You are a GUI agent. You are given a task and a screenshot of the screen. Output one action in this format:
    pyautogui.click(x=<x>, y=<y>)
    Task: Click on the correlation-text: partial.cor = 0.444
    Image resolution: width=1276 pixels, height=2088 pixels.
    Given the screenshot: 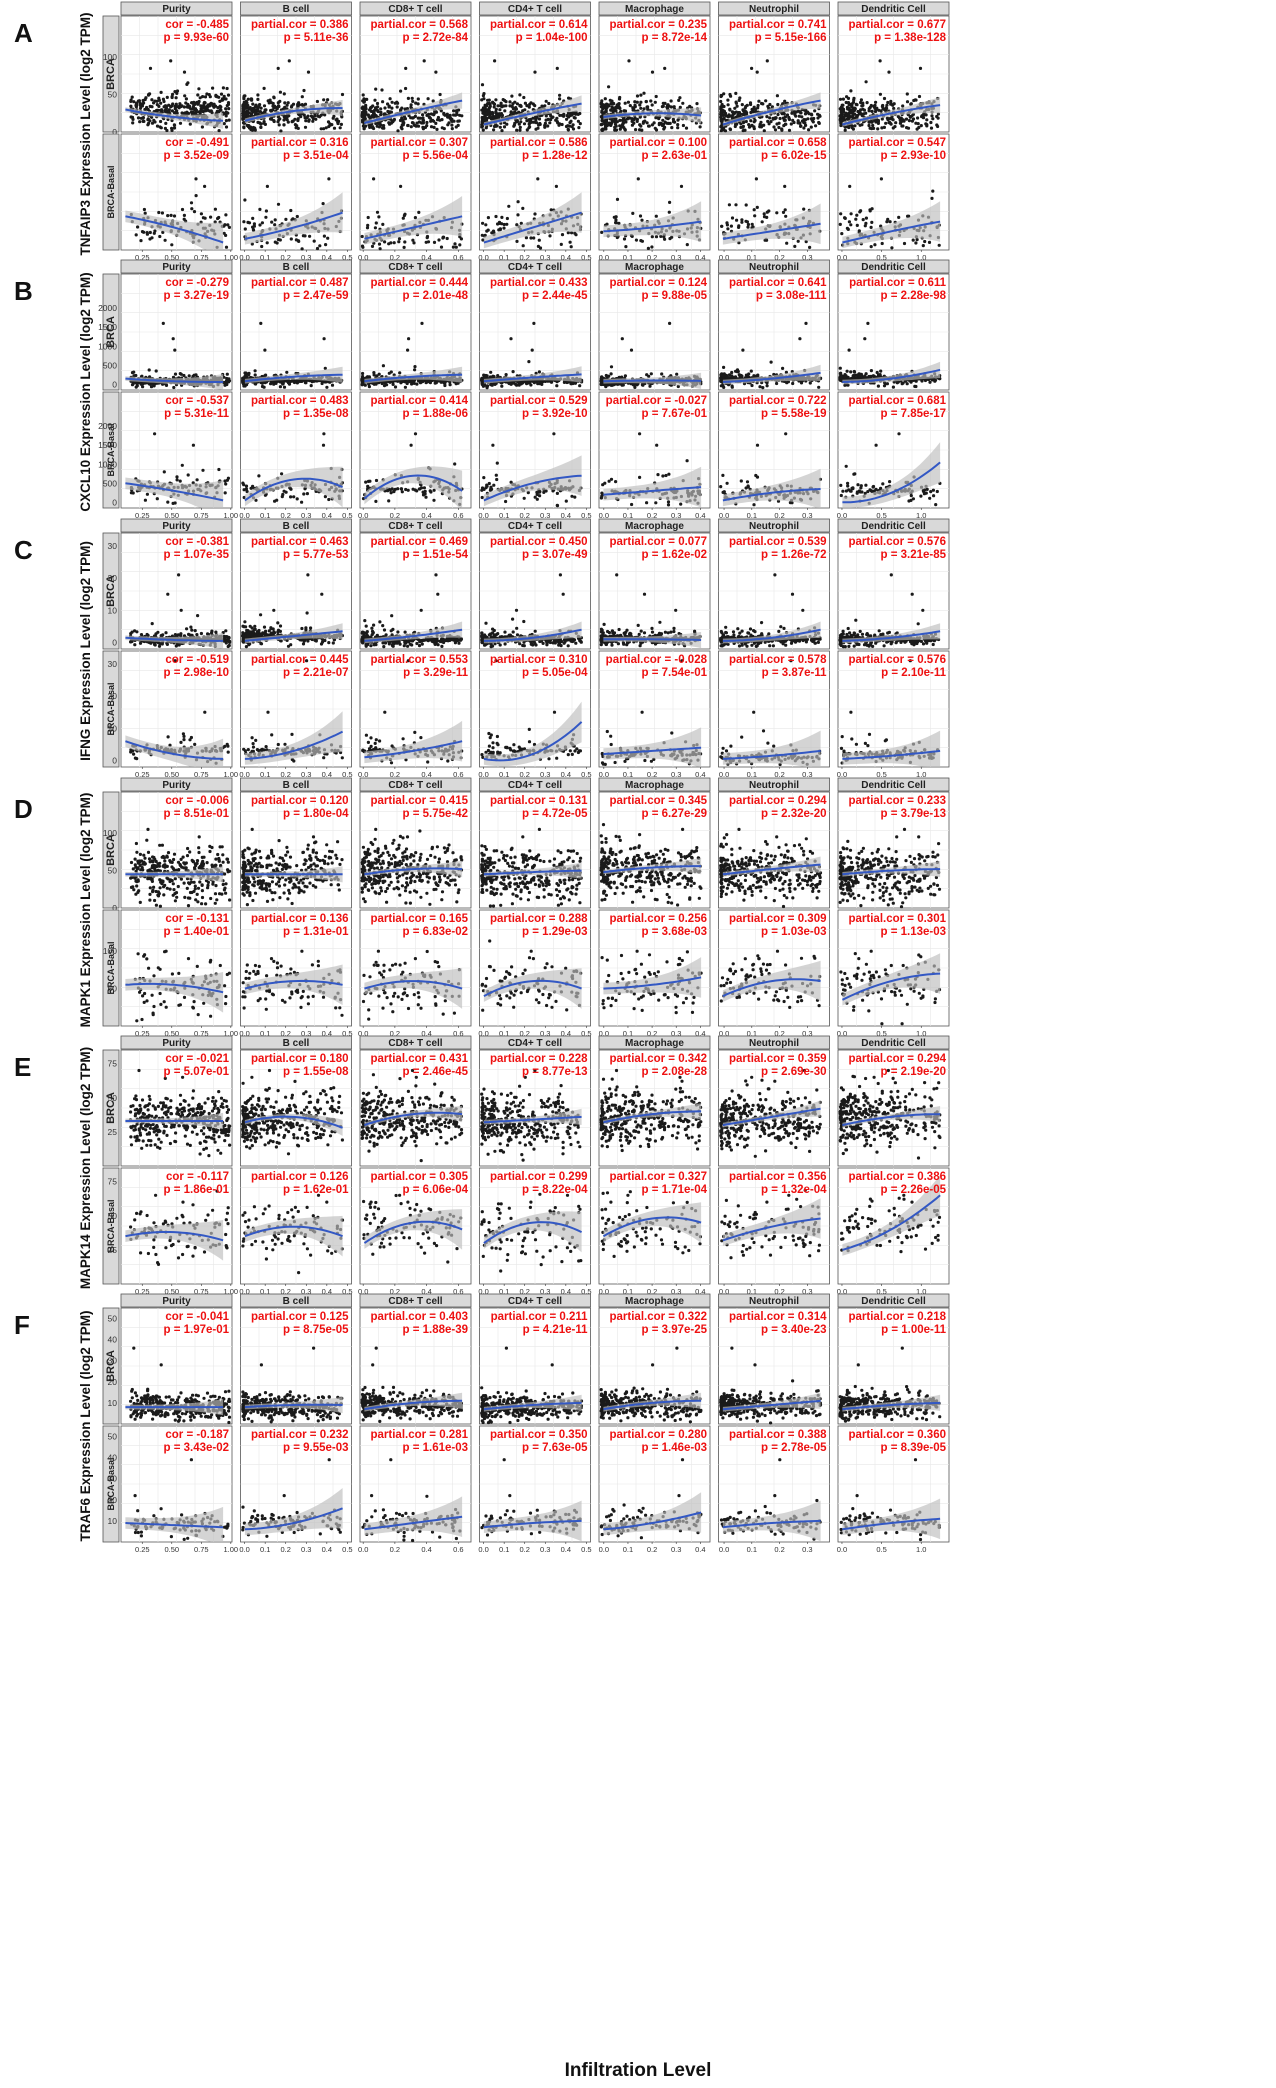 What is the action you would take?
    pyautogui.click(x=420, y=283)
    